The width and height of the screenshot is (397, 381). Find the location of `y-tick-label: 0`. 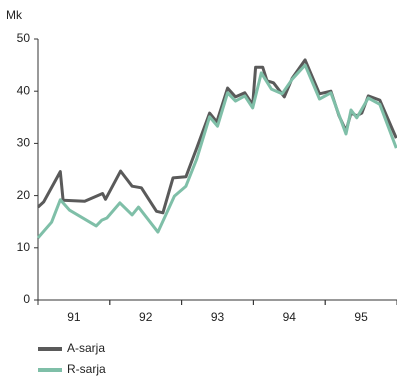

y-tick-label: 0 is located at coordinates (26, 299).